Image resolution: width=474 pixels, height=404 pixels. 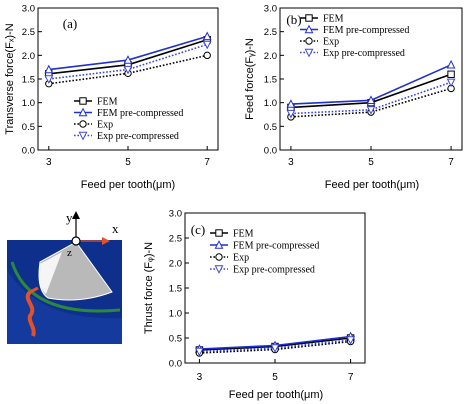 What do you see at coordinates (115, 228) in the screenshot?
I see `axis-x-label: x` at bounding box center [115, 228].